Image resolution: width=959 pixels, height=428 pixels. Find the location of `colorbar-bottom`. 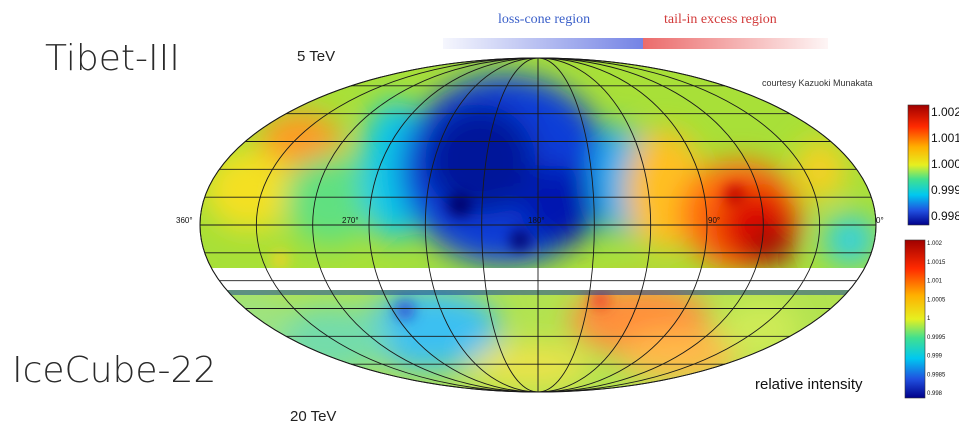

colorbar-bottom is located at coordinates (915, 319).